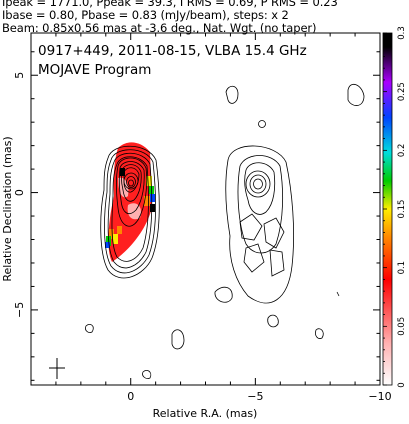 This screenshot has width=409, height=424. I want to click on colorbar-tick-label: 0.25, so click(402, 91).